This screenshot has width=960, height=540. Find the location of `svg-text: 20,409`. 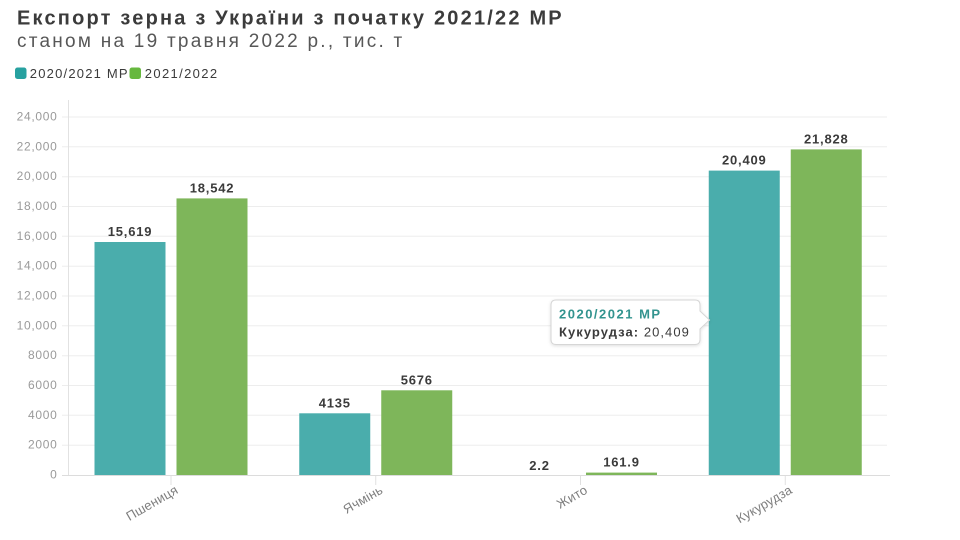

svg-text: 20,409 is located at coordinates (744, 160).